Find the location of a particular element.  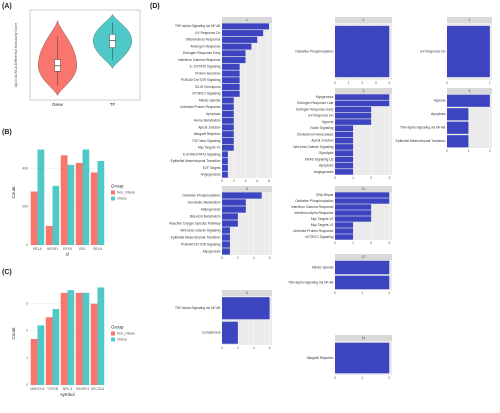

term-label: Estrogen Response Early is located at coordinates (315, 109).